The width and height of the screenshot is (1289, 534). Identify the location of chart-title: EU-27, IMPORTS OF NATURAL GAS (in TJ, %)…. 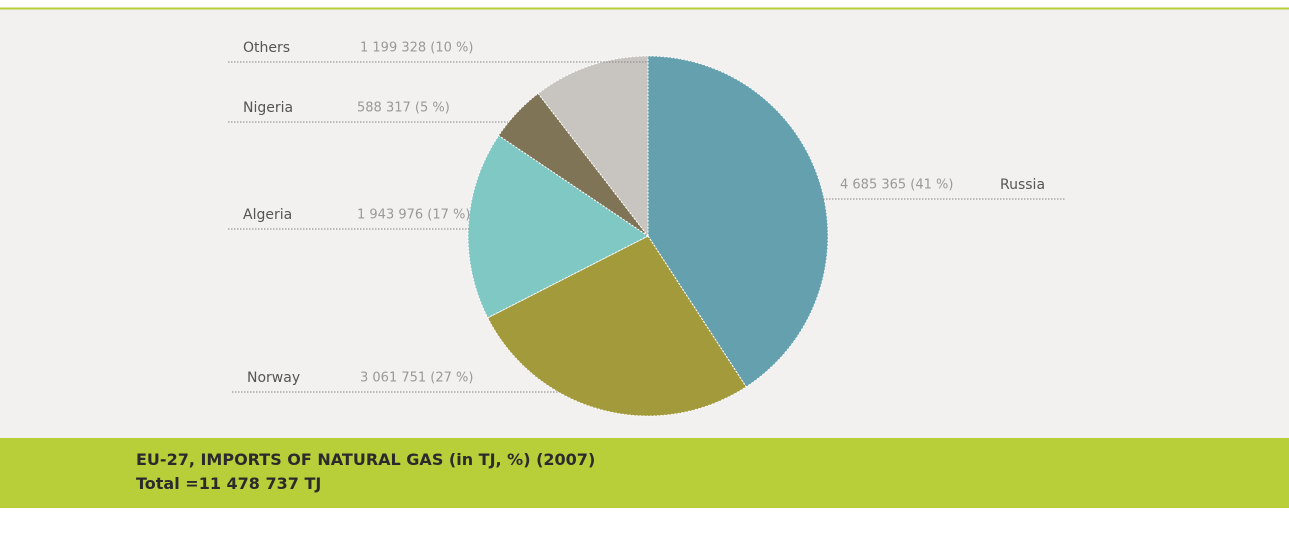
(366, 459).